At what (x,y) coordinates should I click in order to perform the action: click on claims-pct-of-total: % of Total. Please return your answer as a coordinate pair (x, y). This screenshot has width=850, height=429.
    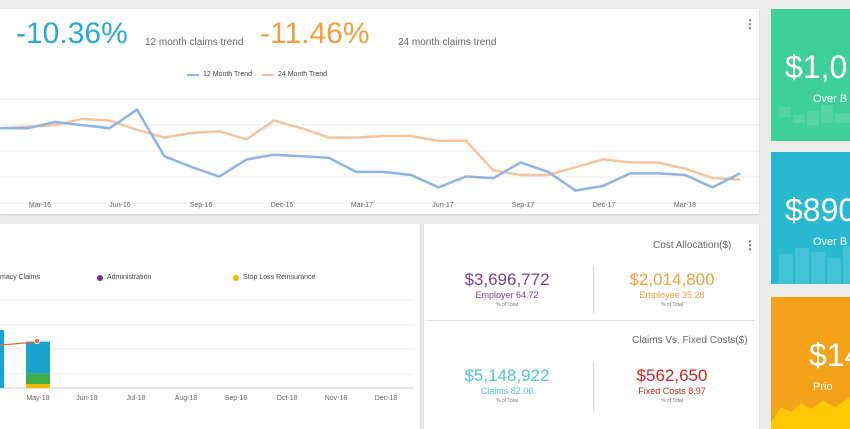
    Looking at the image, I should click on (507, 401).